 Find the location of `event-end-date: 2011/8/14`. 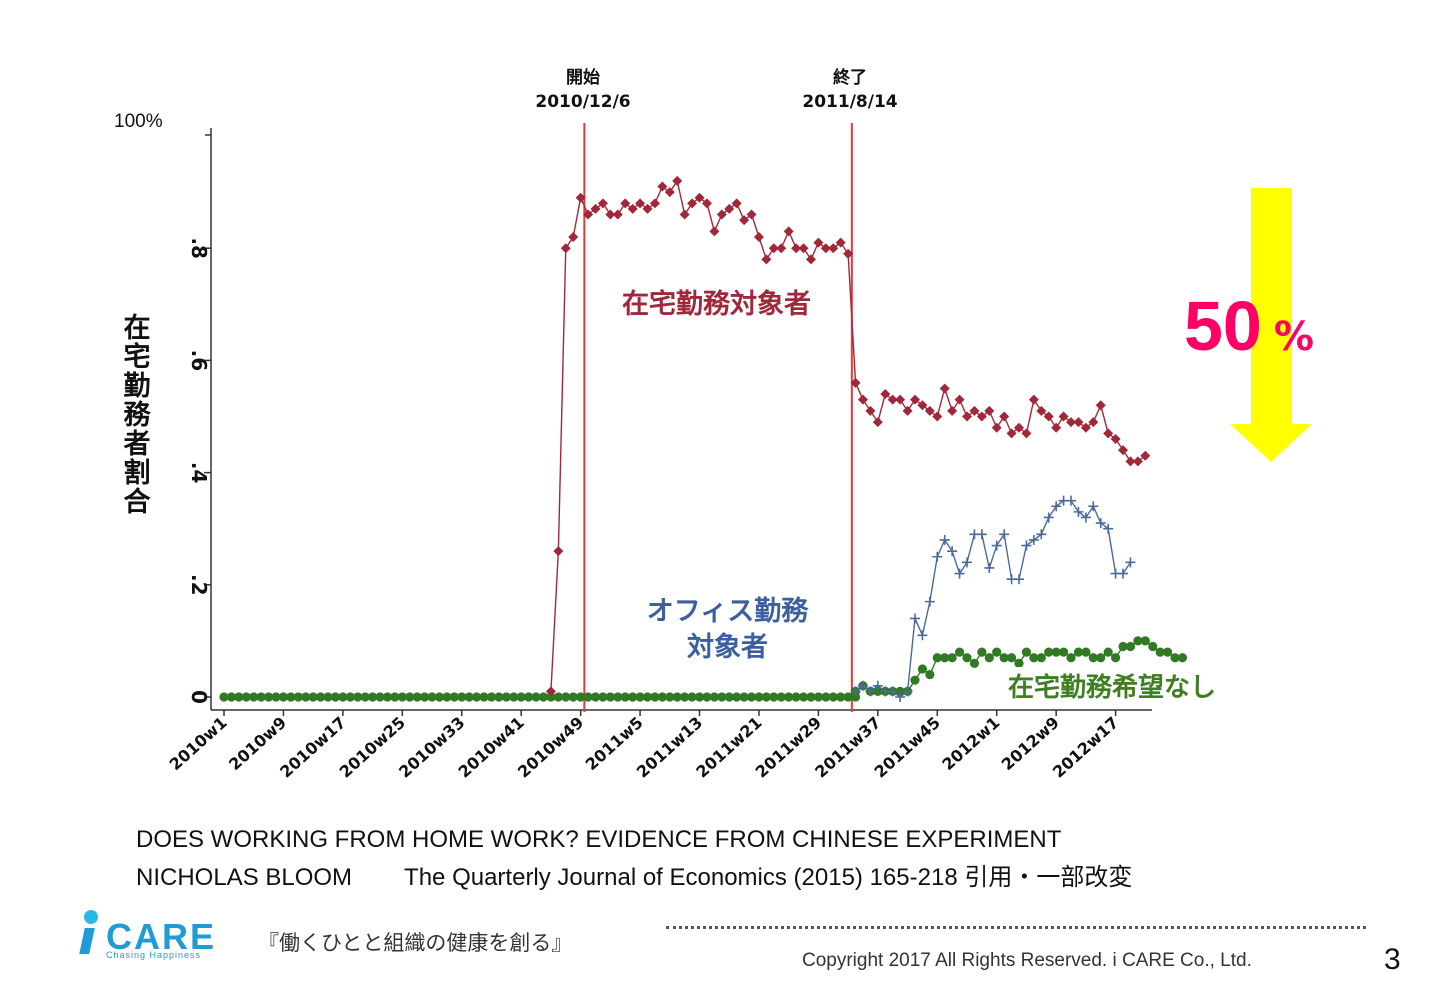

event-end-date: 2011/8/14 is located at coordinates (850, 102).